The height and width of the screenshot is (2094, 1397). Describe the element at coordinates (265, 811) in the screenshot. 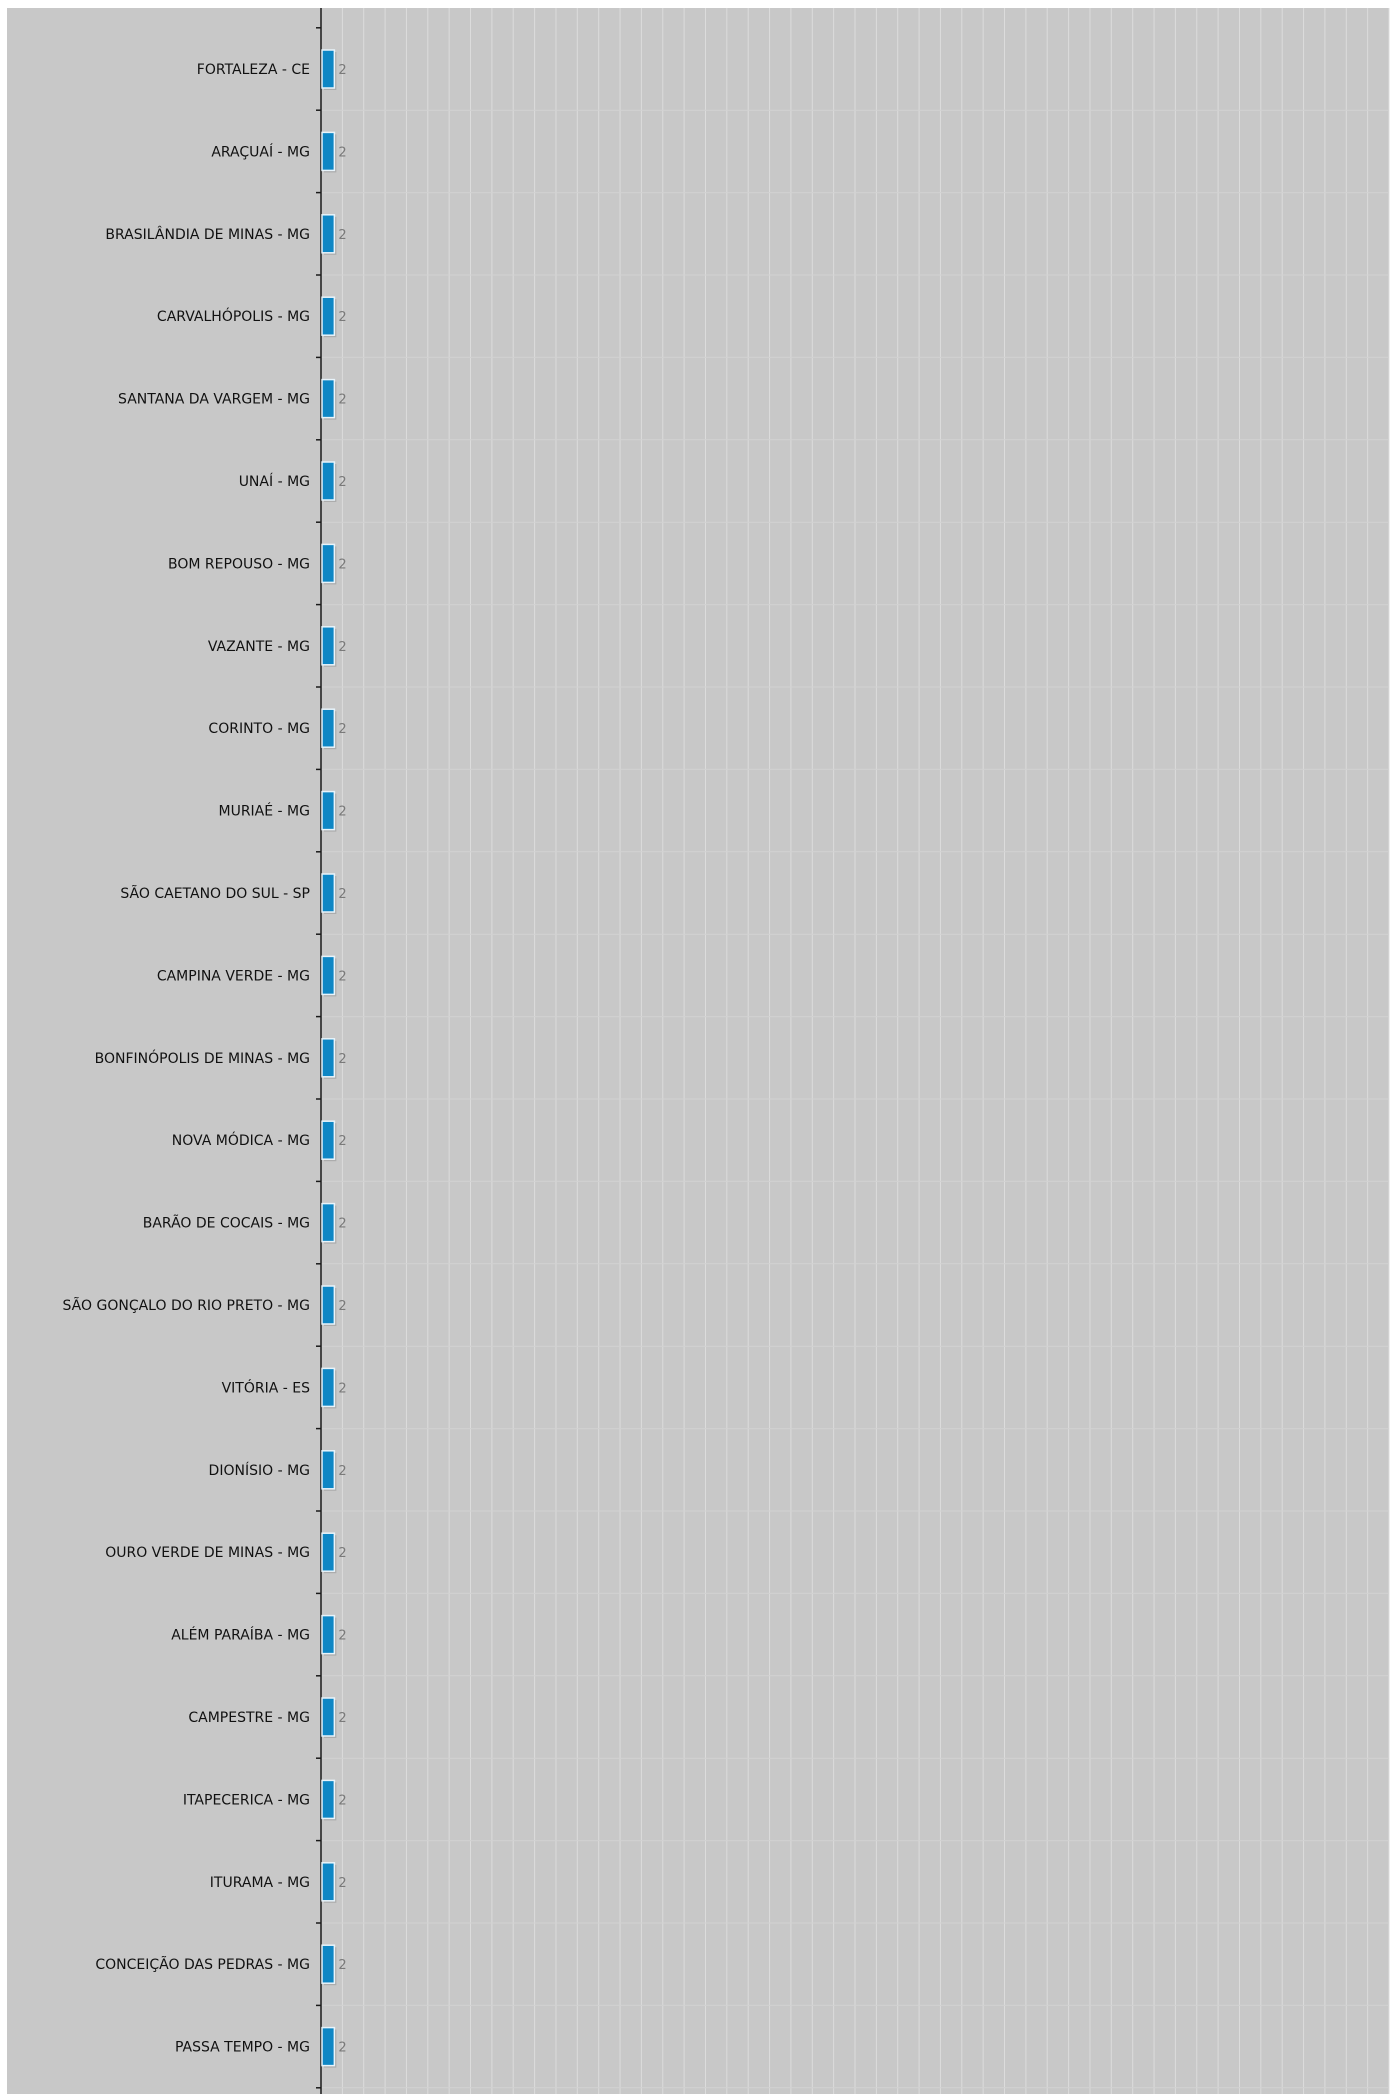

I see `category-label: MURIAÉ - MG` at that location.